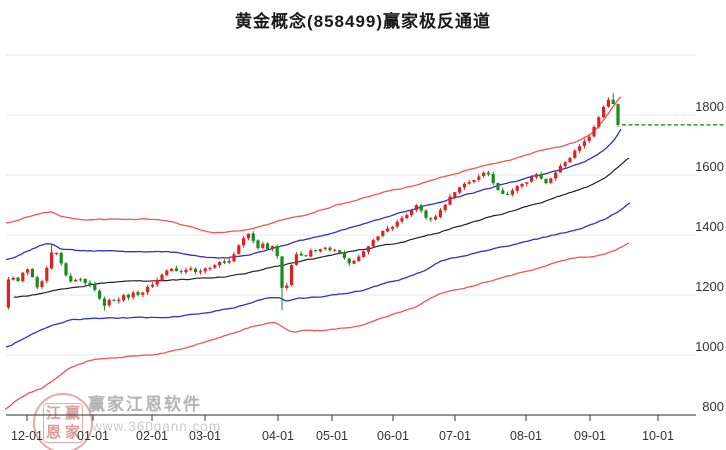 The image size is (726, 450). I want to click on y-axis-label: 1800, so click(709, 106).